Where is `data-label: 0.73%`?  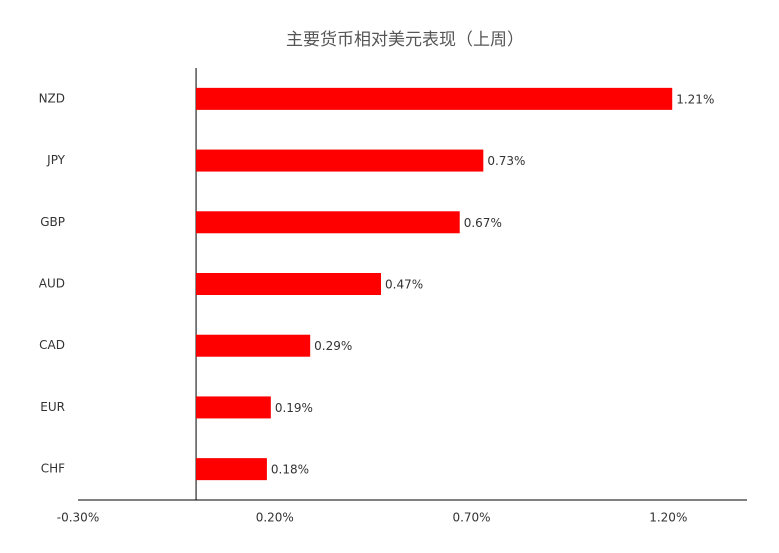
data-label: 0.73% is located at coordinates (506, 161).